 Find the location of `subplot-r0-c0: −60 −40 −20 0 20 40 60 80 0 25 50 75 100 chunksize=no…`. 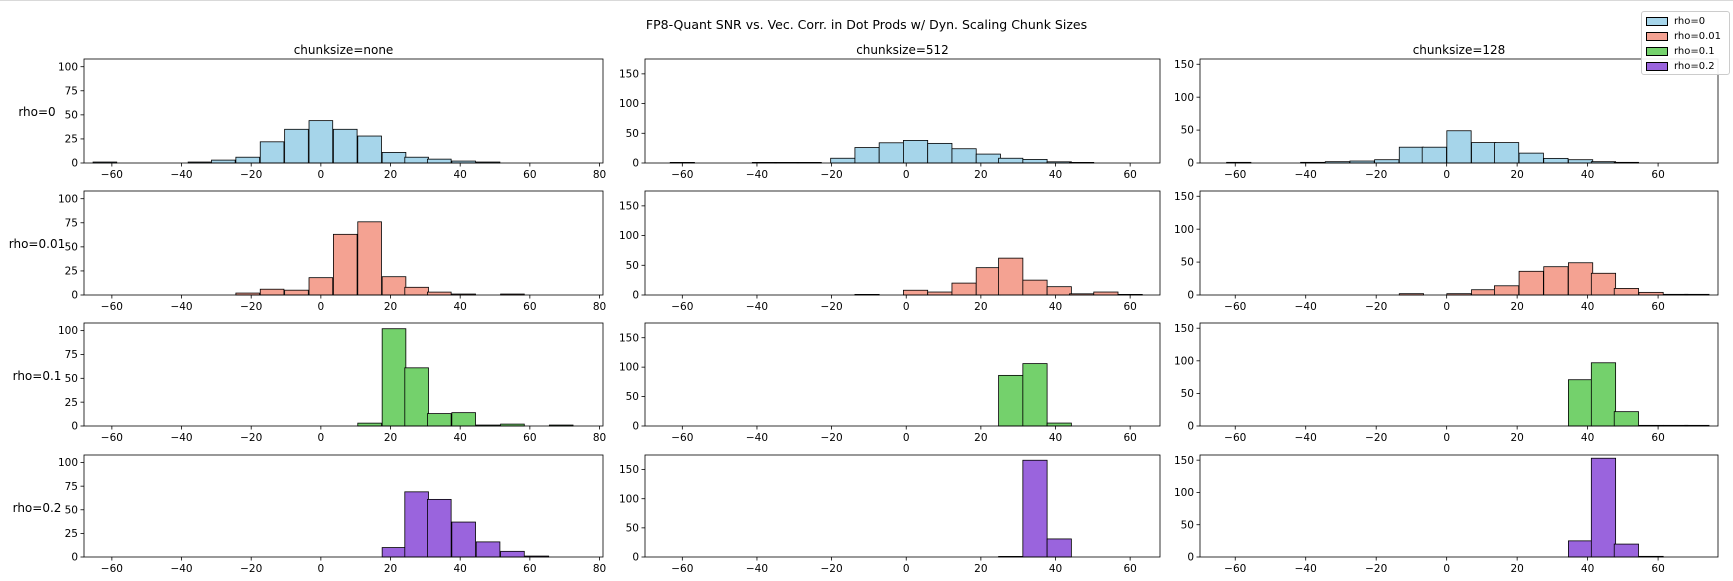

subplot-r0-c0: −60 −40 −20 0 20 40 60 80 0 25 50 75 100 chunksize=no… is located at coordinates (312, 112).